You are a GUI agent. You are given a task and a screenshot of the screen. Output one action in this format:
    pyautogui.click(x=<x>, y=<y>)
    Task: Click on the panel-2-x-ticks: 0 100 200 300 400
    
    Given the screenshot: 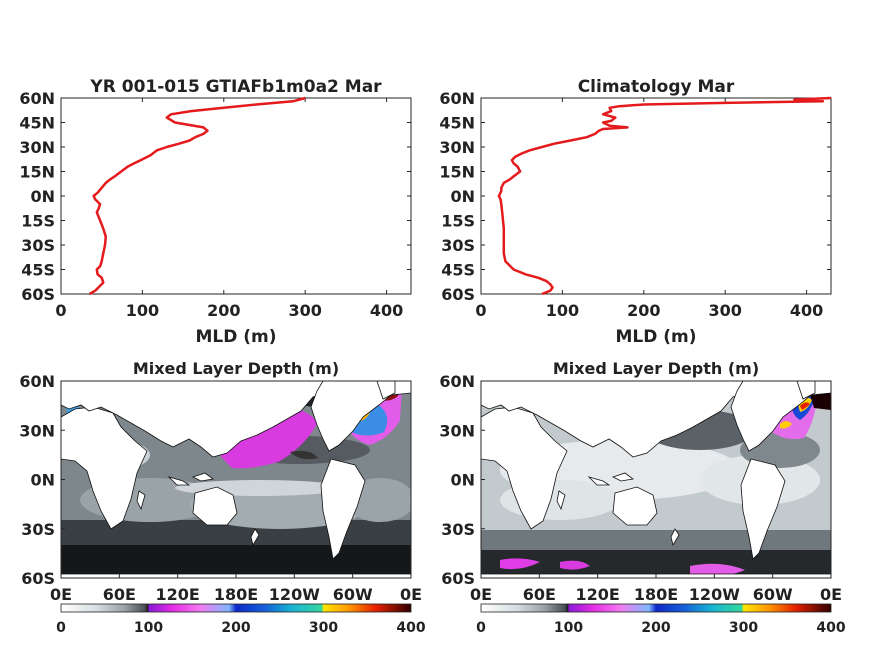 What is the action you would take?
    pyautogui.click(x=649, y=209)
    